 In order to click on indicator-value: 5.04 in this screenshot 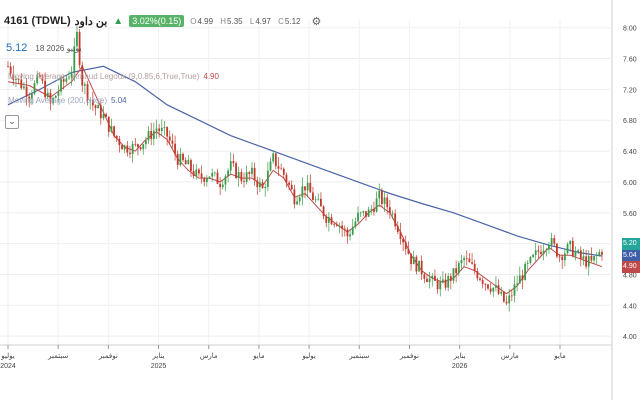, I will do `click(119, 100)`.